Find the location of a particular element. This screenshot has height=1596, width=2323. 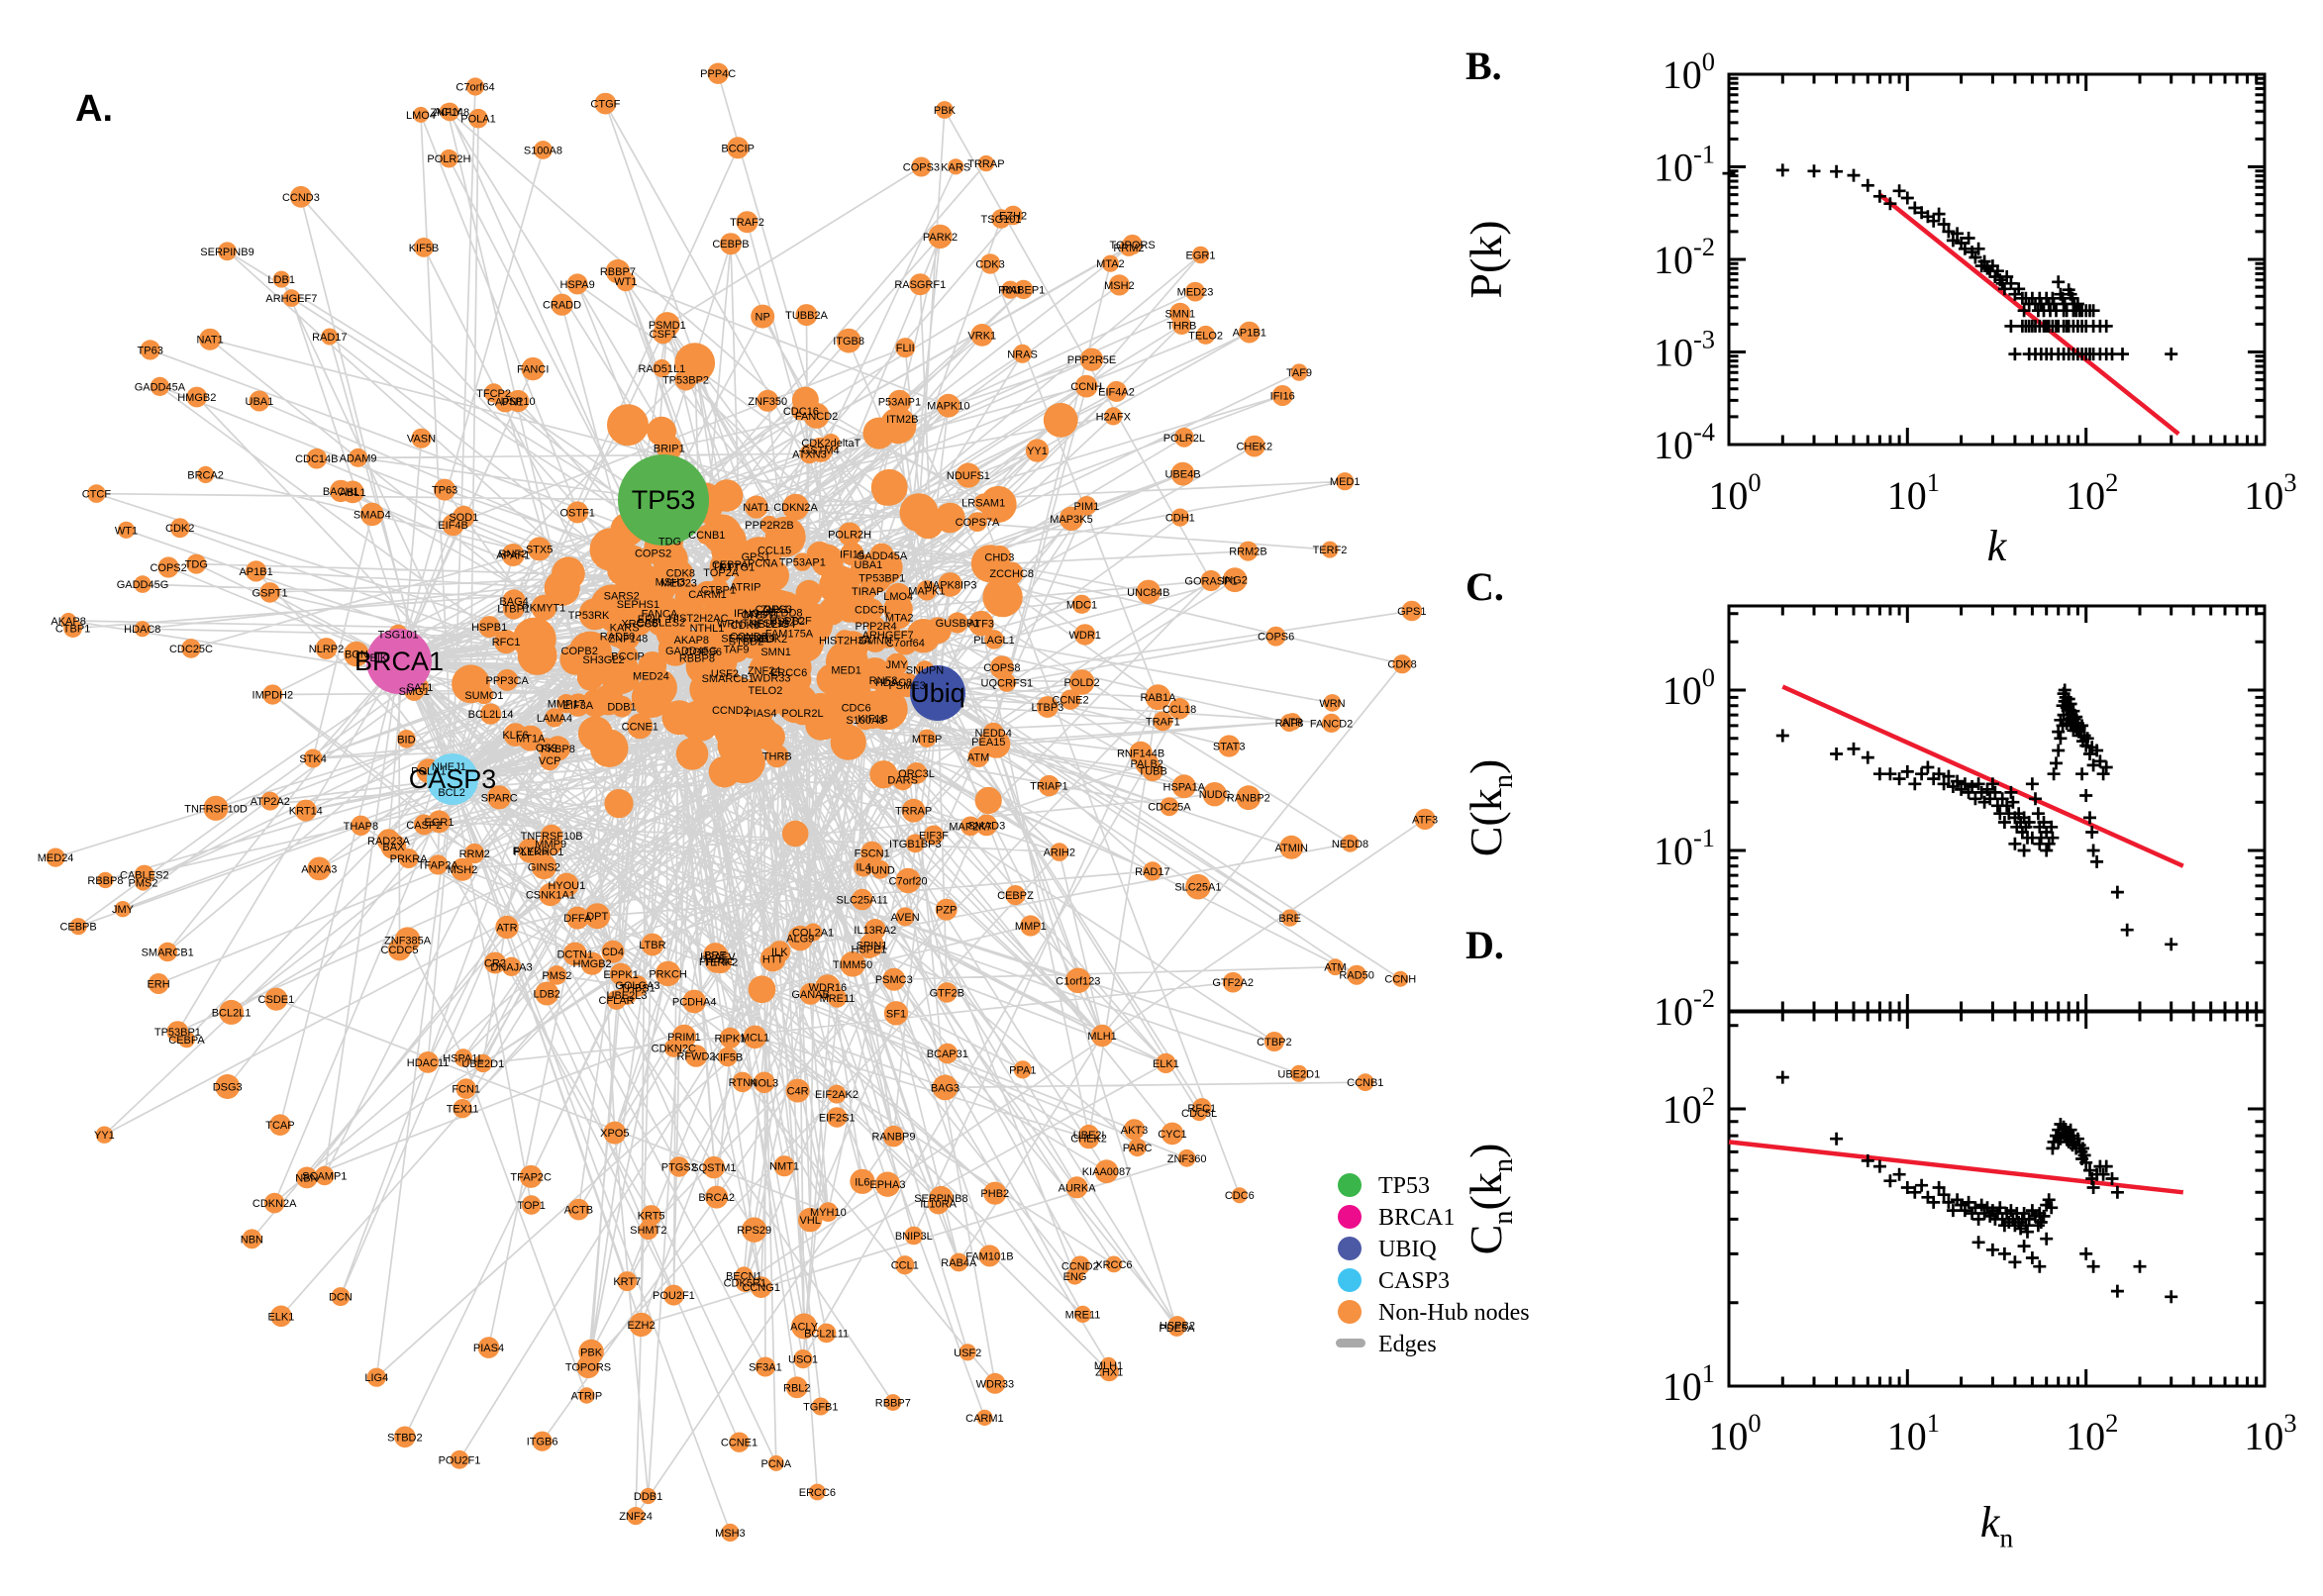

gene-label: BID is located at coordinates (406, 740).